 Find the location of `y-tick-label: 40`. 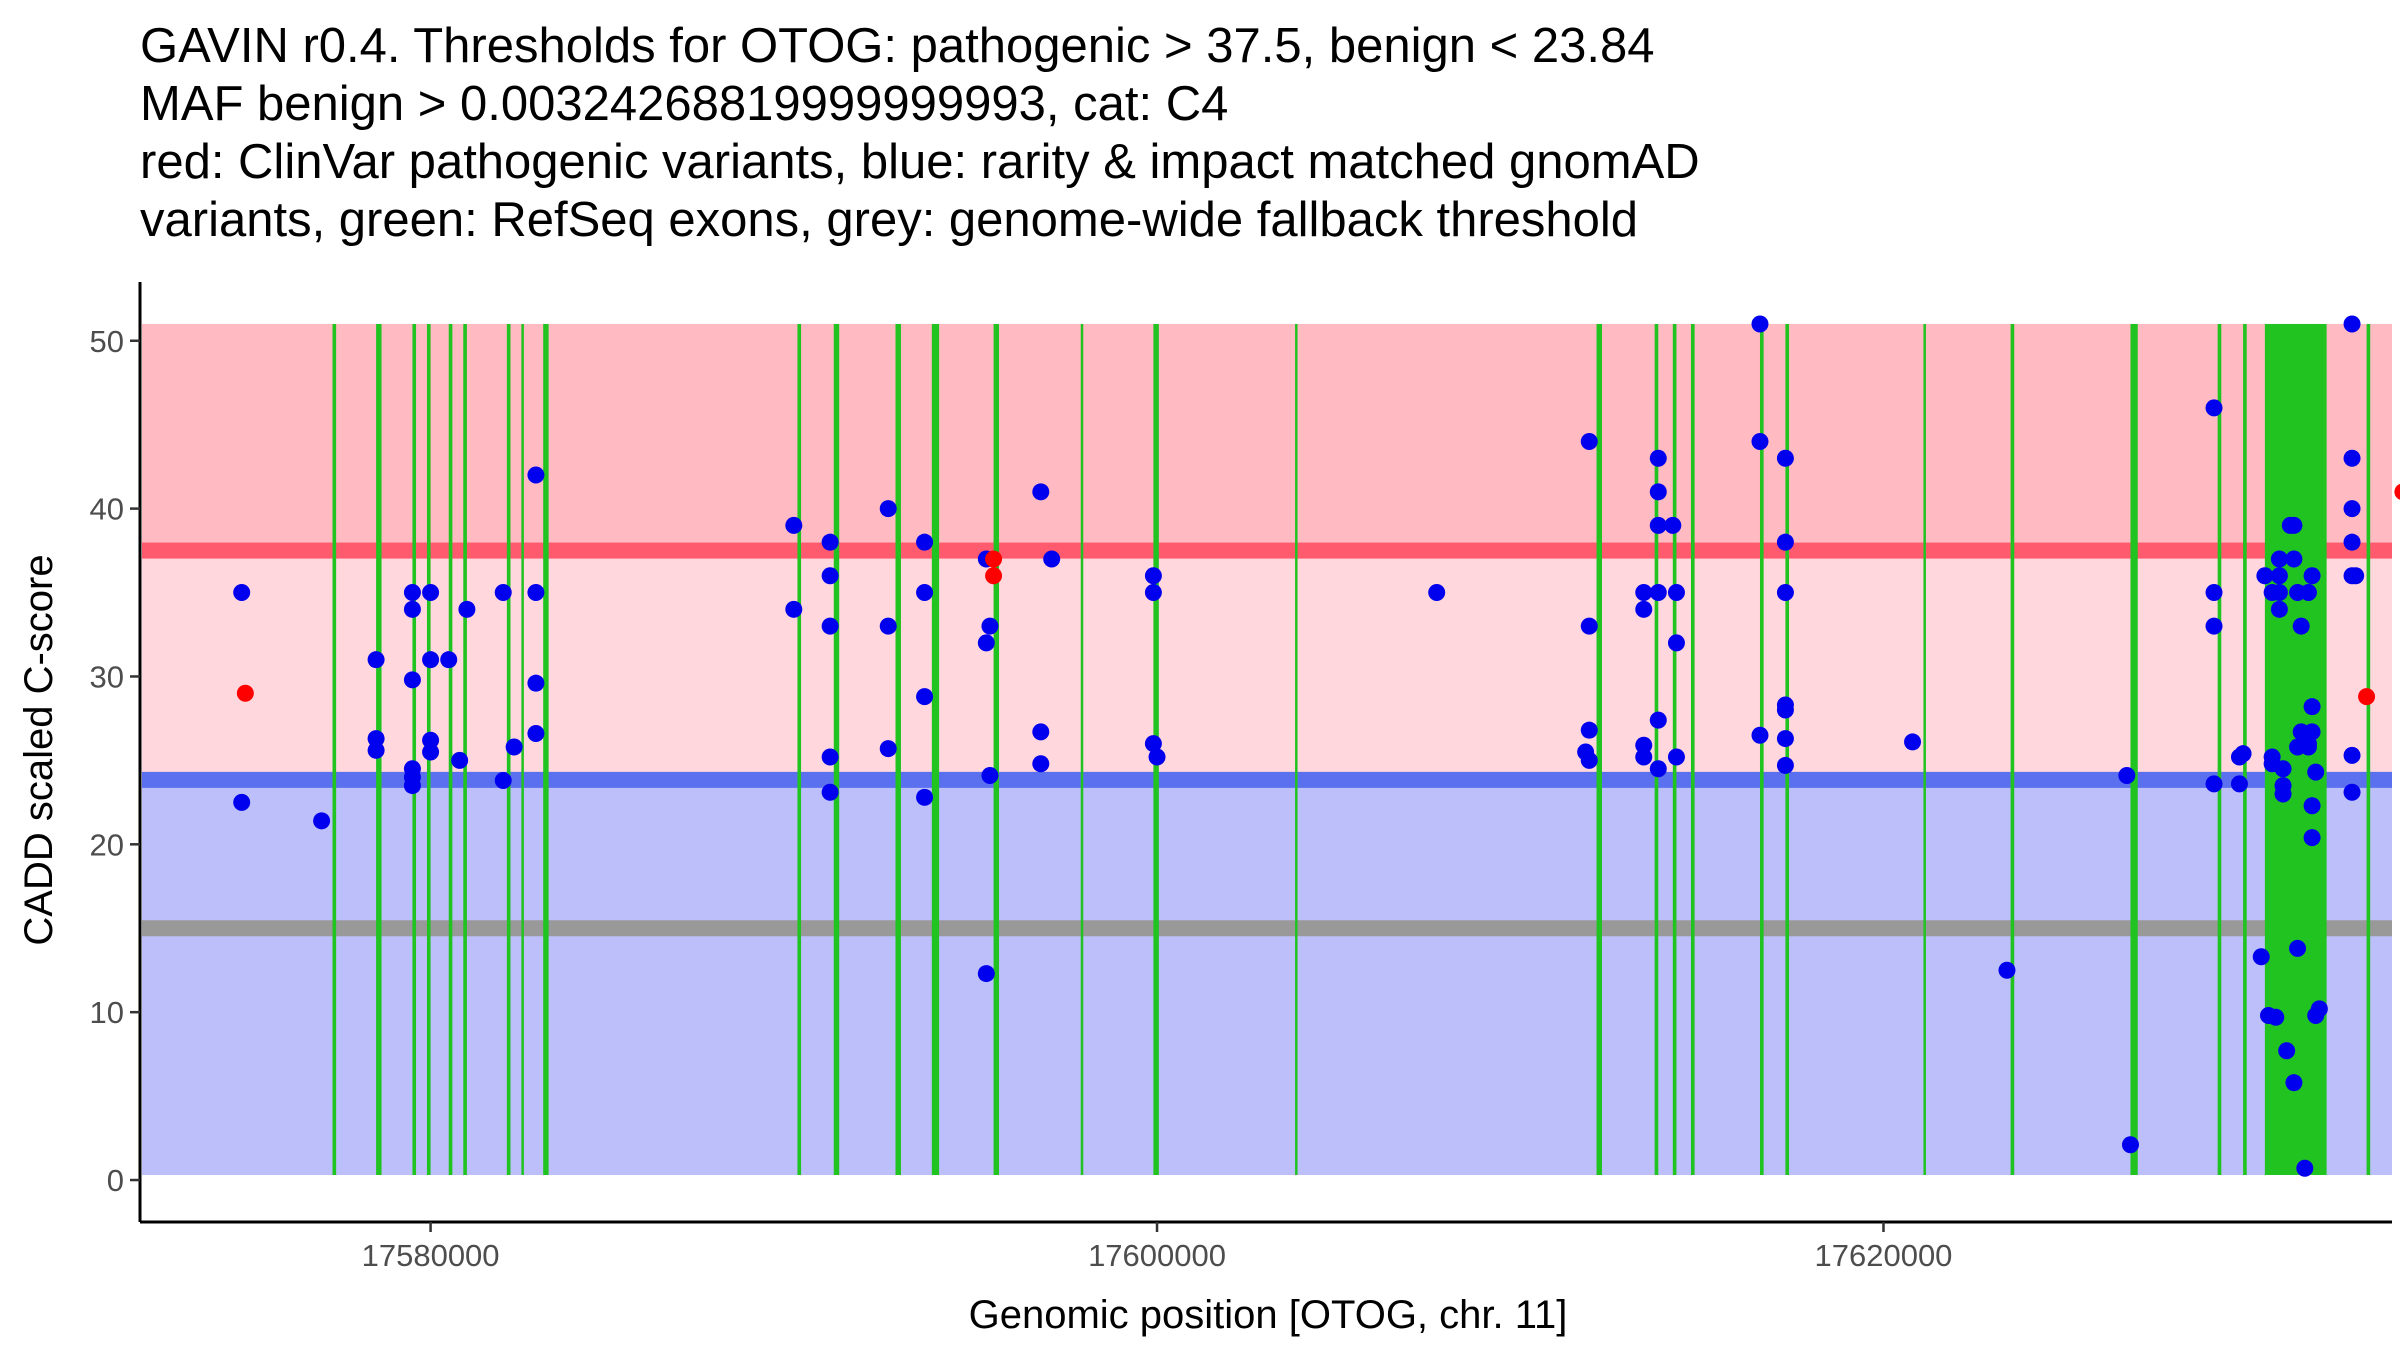

y-tick-label: 40 is located at coordinates (107, 509).